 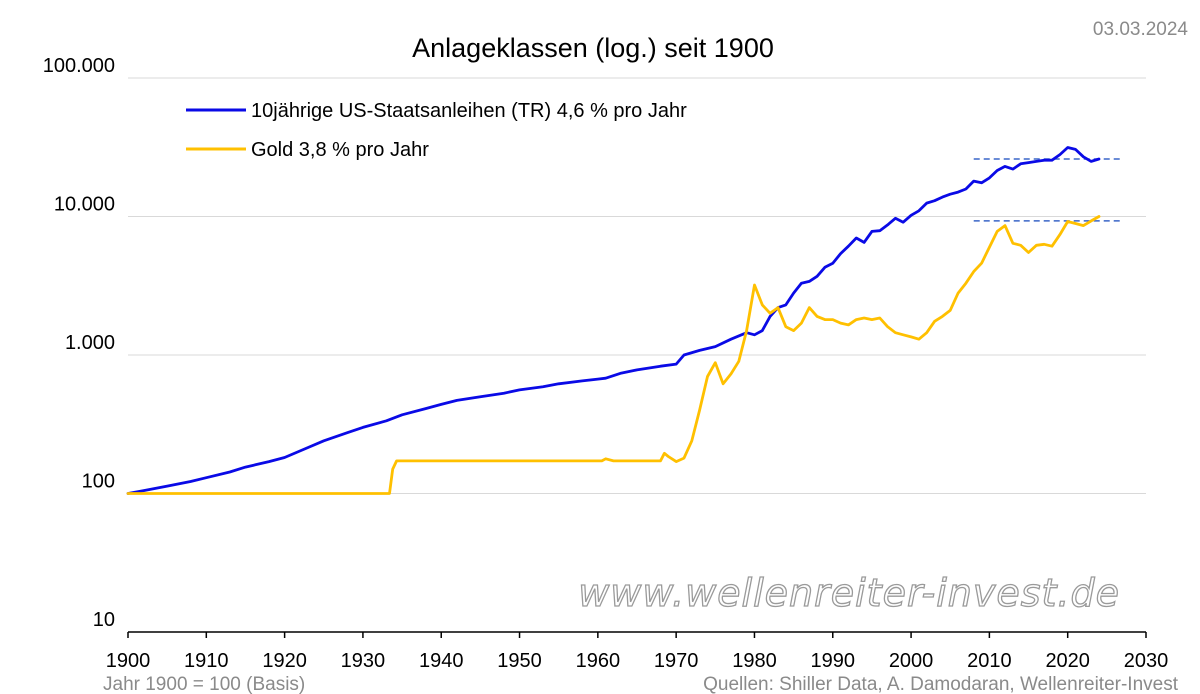 What do you see at coordinates (98, 482) in the screenshot?
I see `y-tick-label: 100` at bounding box center [98, 482].